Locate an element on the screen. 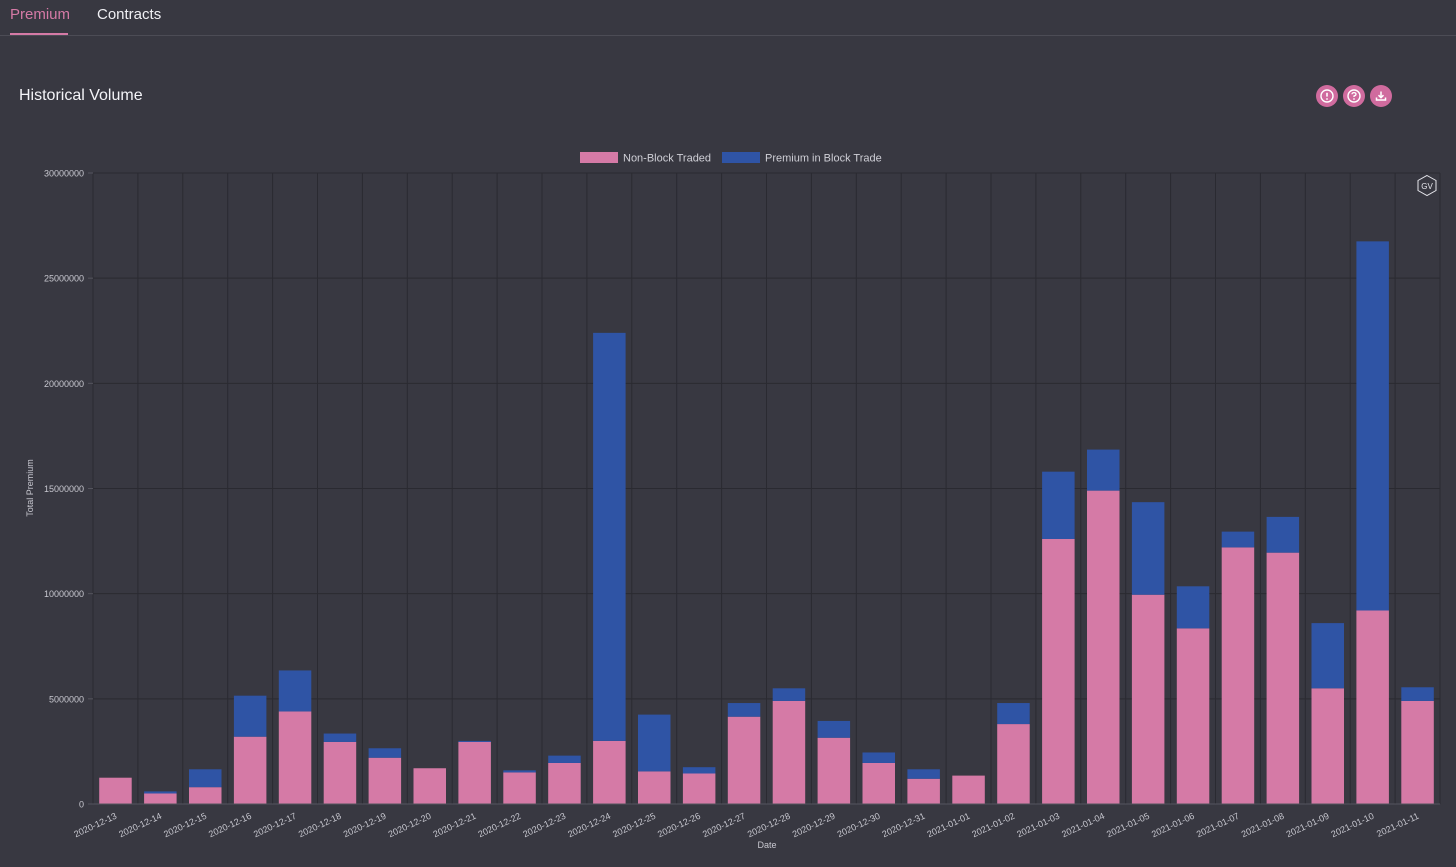 Image resolution: width=1456 pixels, height=867 pixels. x-tick-label: 2020-12-28 is located at coordinates (769, 825).